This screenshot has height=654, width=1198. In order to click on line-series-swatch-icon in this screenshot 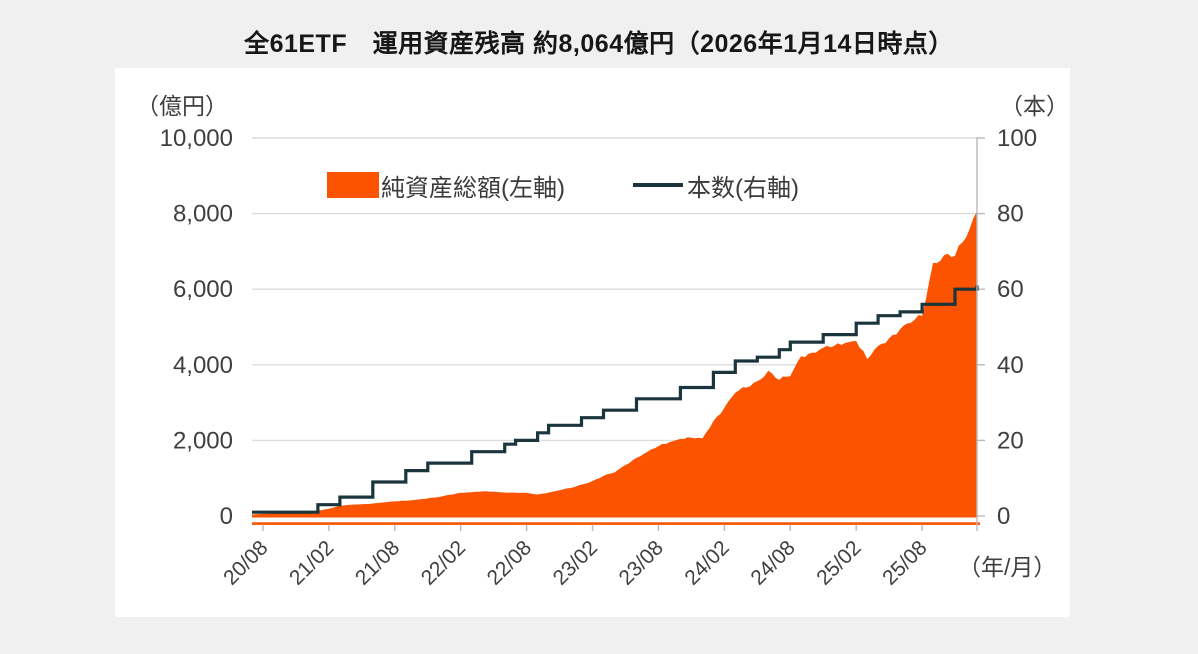, I will do `click(657, 185)`.